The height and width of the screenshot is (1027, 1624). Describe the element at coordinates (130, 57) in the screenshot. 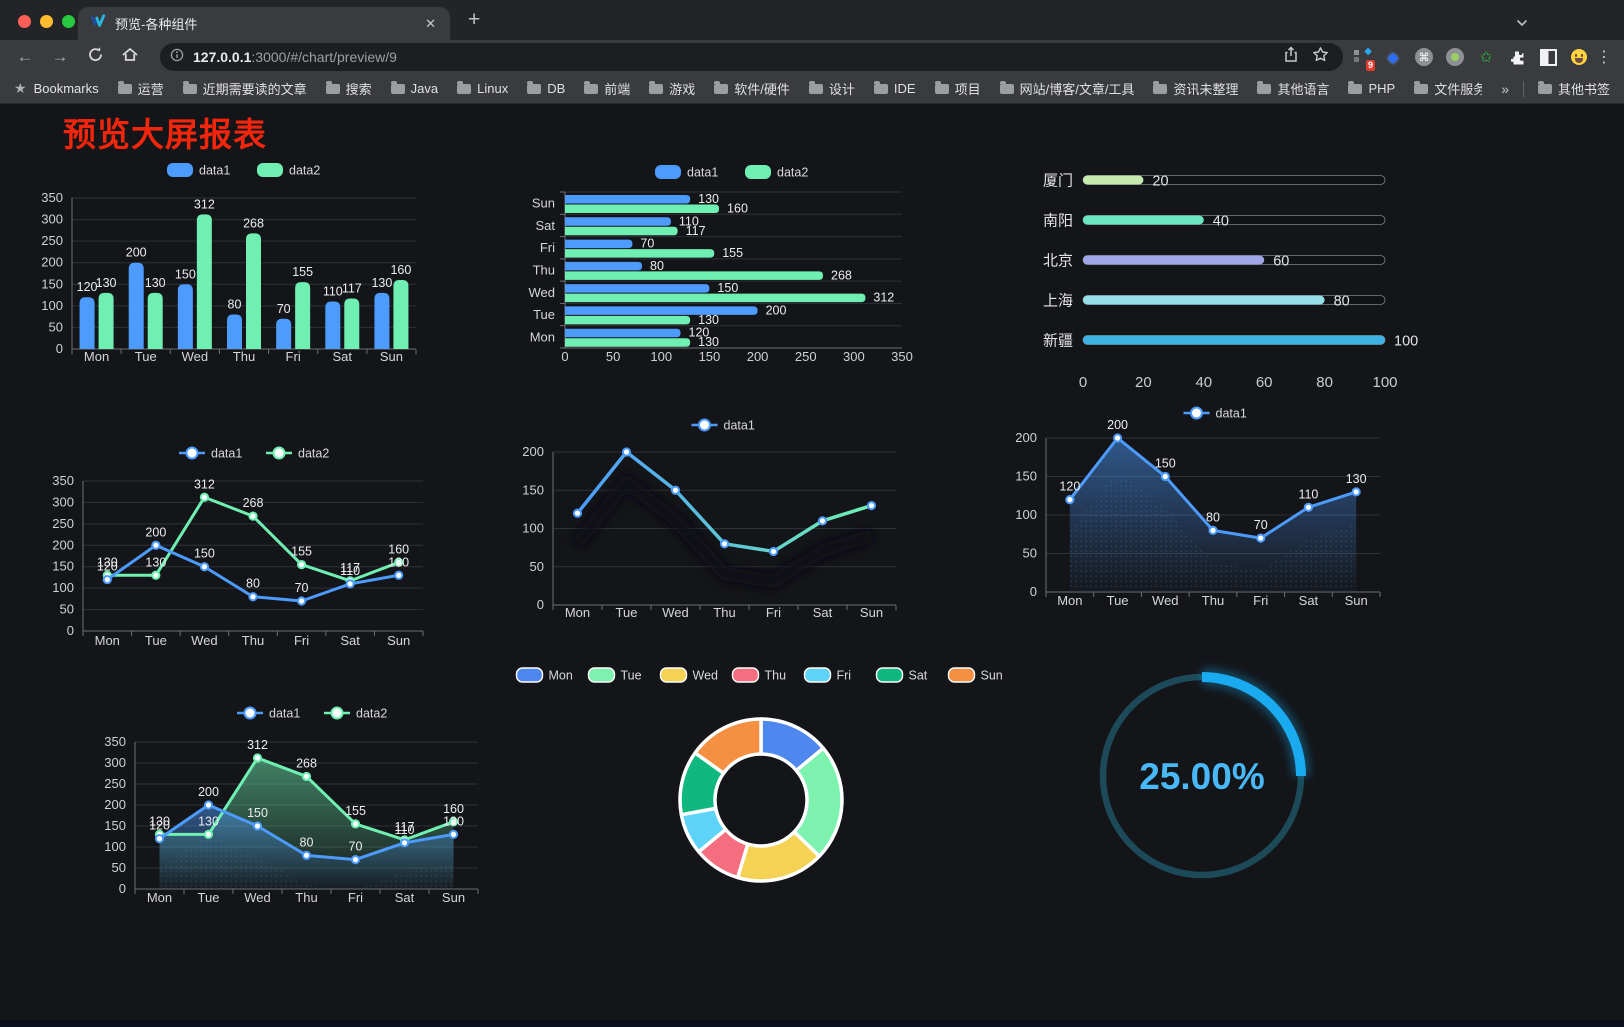

I see `home-icon` at that location.